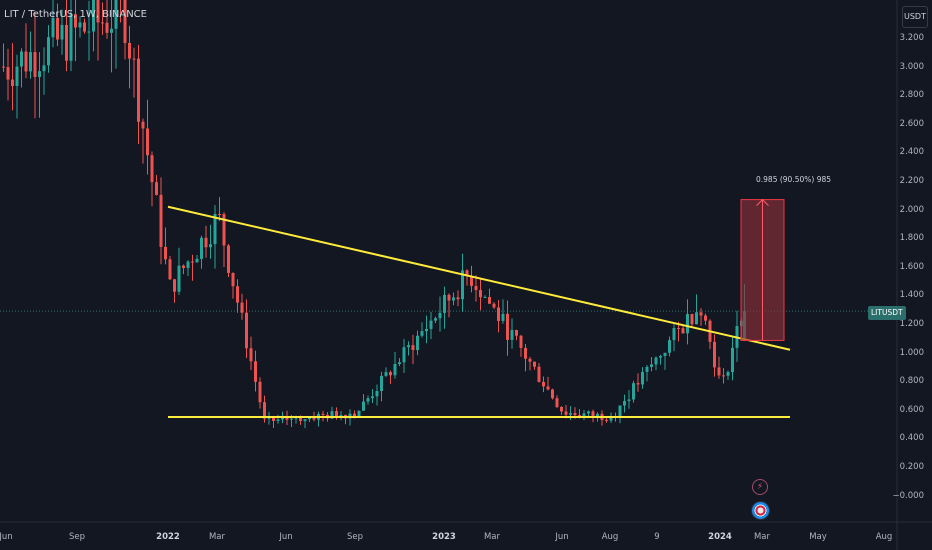 The height and width of the screenshot is (550, 932). I want to click on price-tick-label: 3.200, so click(911, 38).